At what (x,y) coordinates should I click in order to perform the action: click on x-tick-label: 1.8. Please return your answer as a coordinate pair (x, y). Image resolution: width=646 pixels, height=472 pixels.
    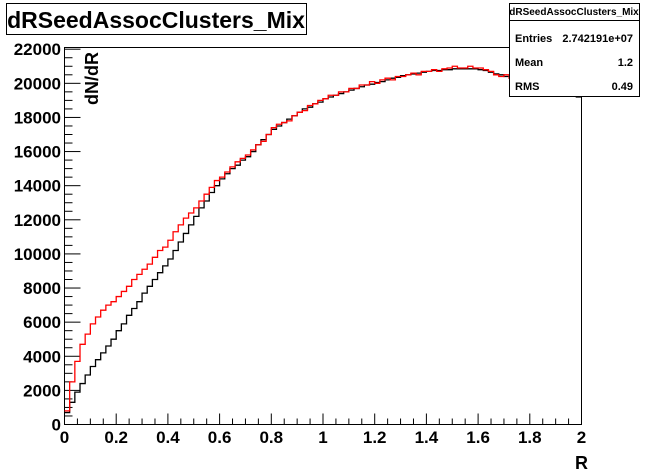
    Looking at the image, I should click on (530, 437).